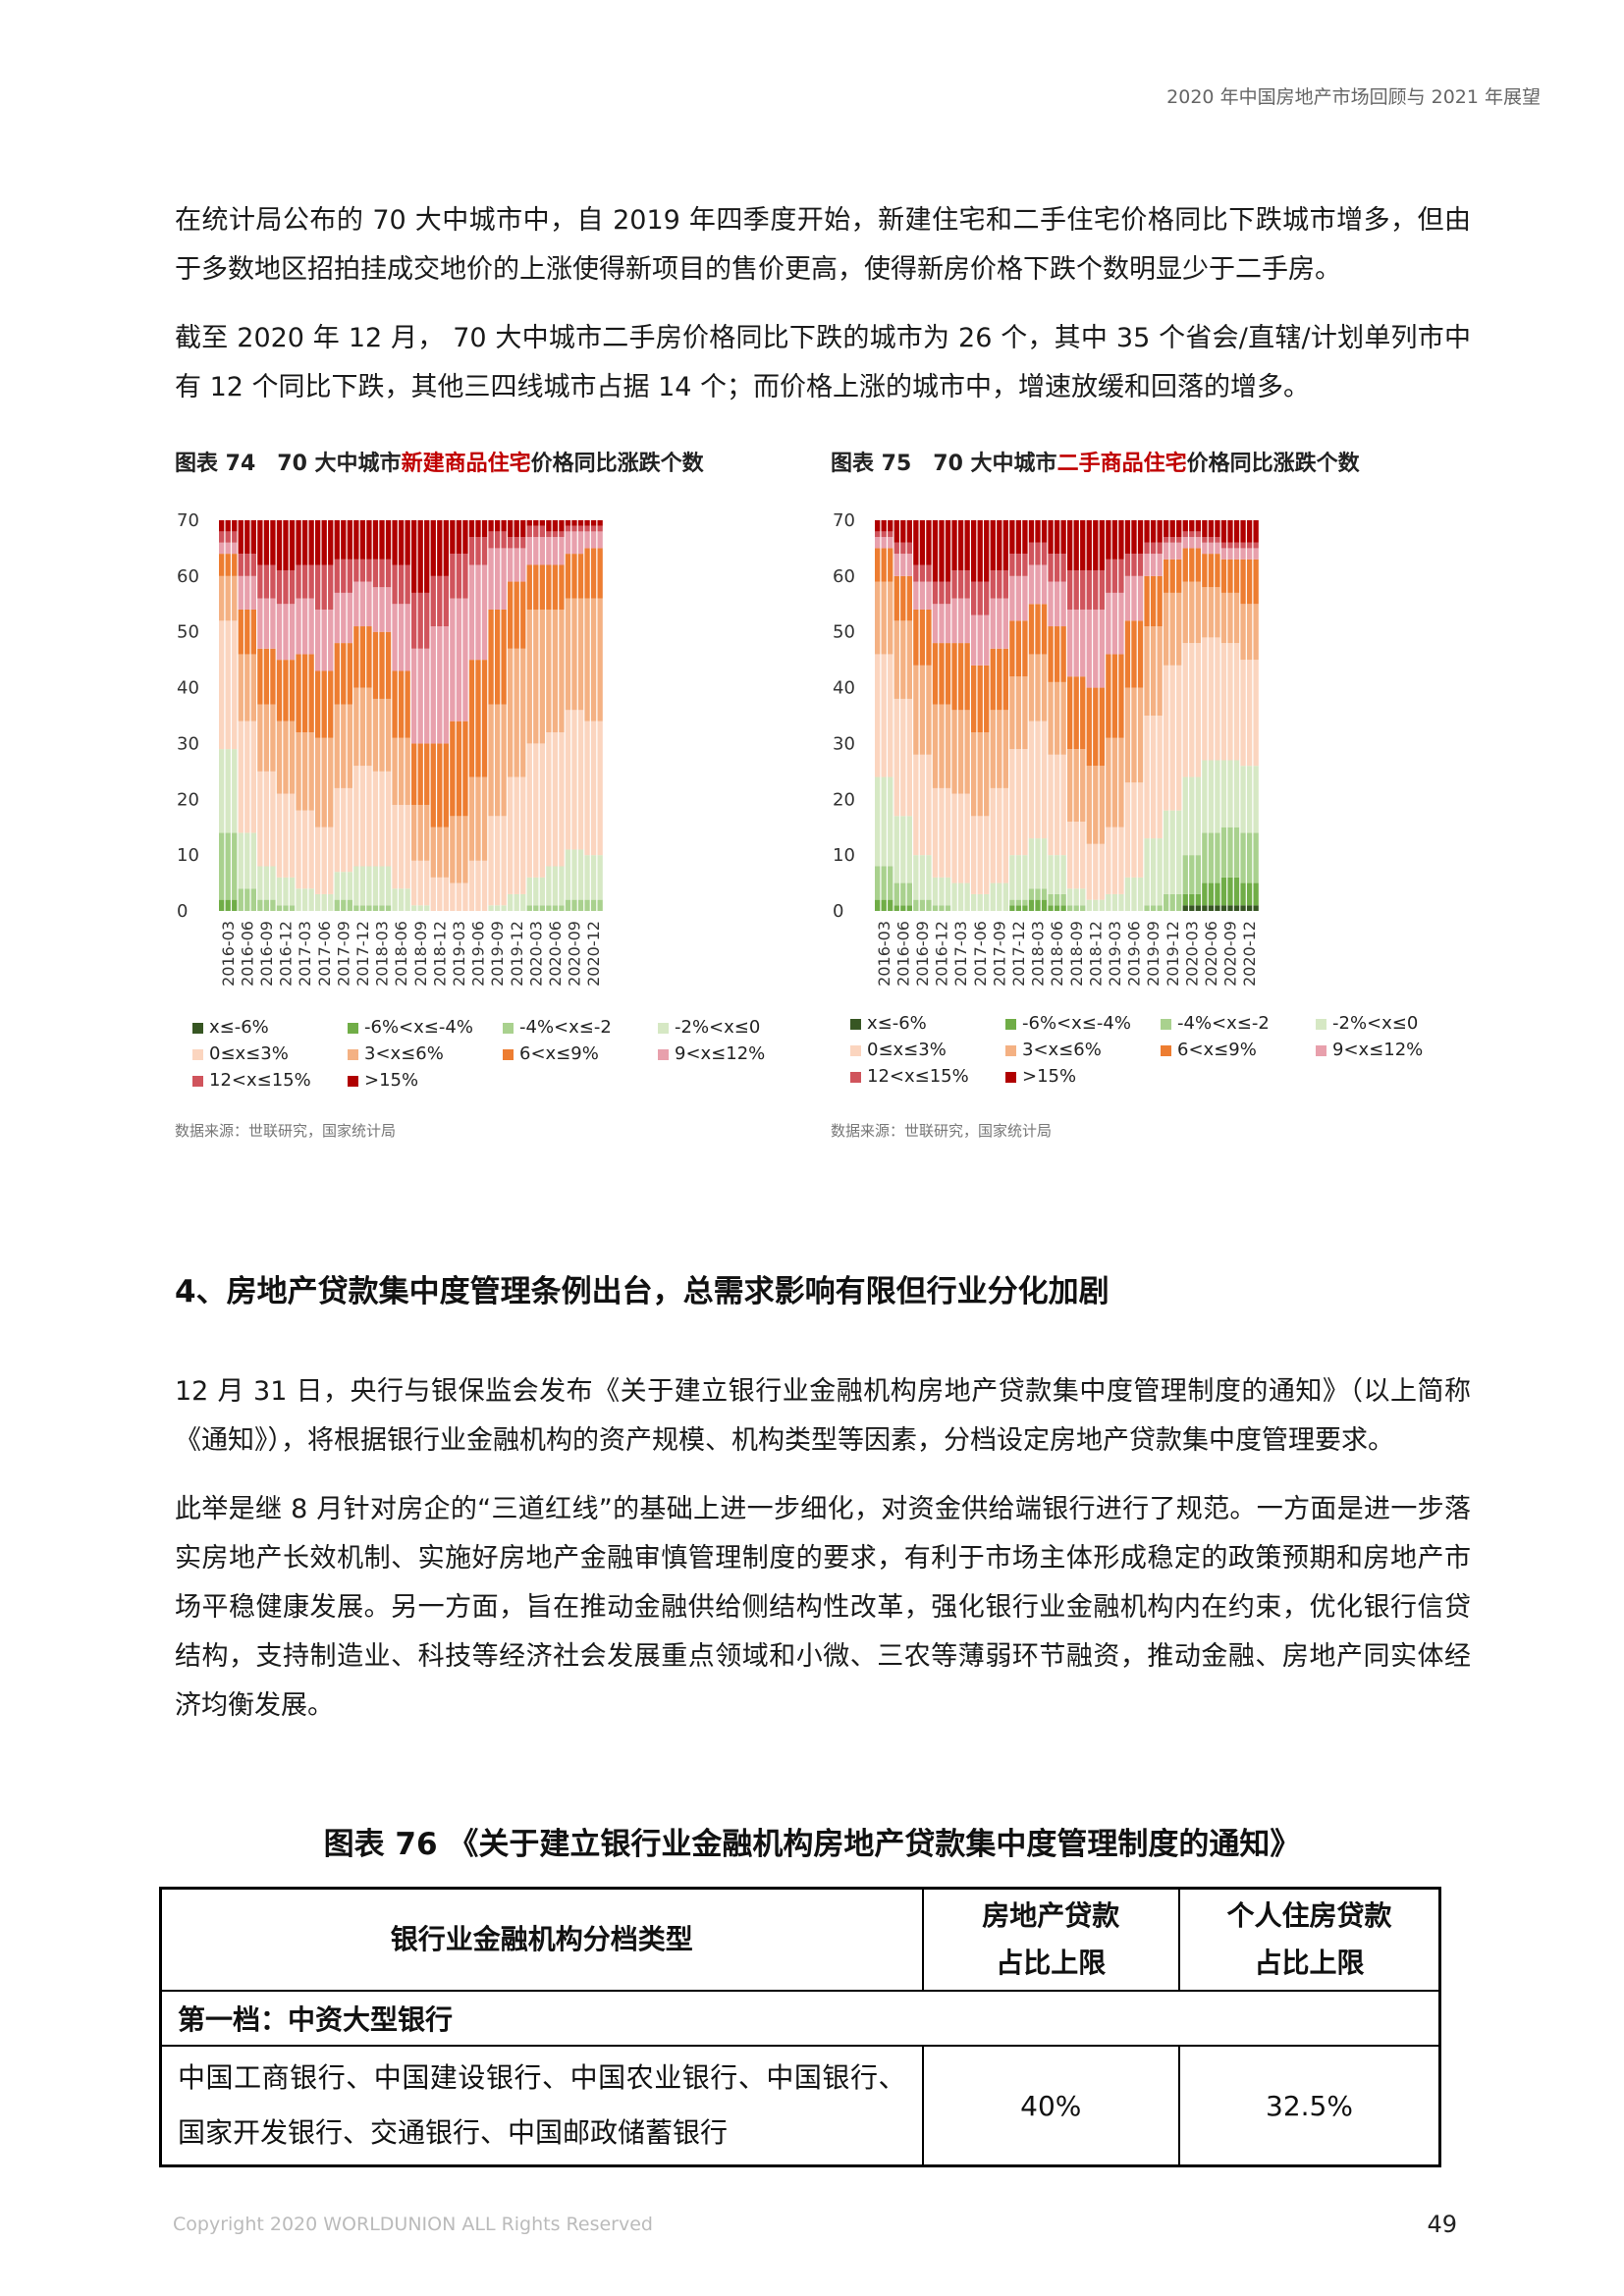 The height and width of the screenshot is (2296, 1624). What do you see at coordinates (812, 1845) in the screenshot?
I see `table76-title: 图表 76 《关于建立银行业金融机构房地产贷款集中度管理制度的通知》` at bounding box center [812, 1845].